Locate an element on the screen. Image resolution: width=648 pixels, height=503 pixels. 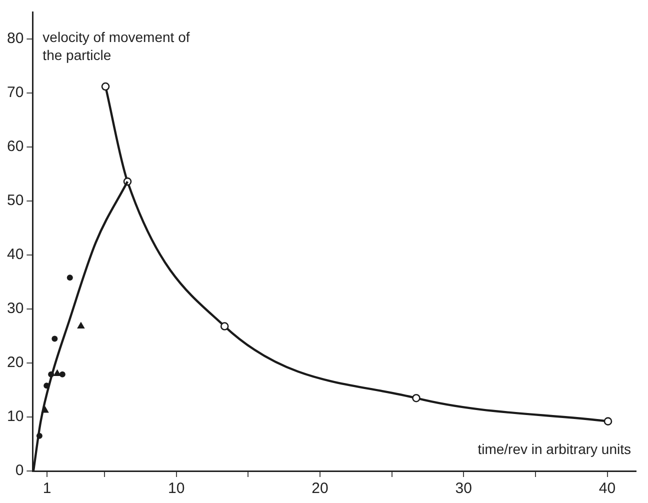
y-tick-label: 20 is located at coordinates (15, 363).